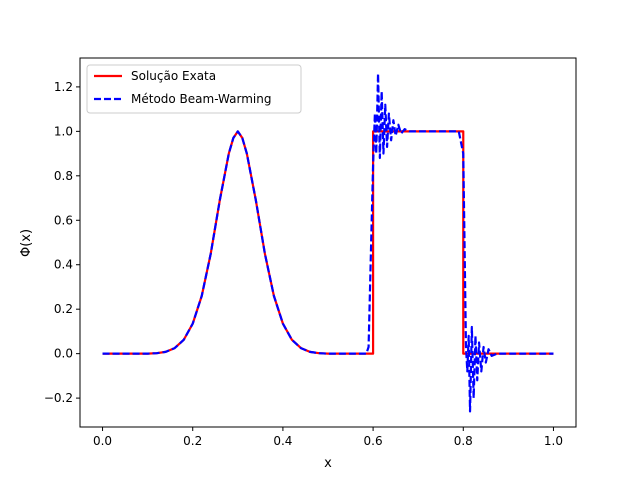 The height and width of the screenshot is (480, 640). Describe the element at coordinates (102, 441) in the screenshot. I see `x-tick-label: 0.0` at that location.